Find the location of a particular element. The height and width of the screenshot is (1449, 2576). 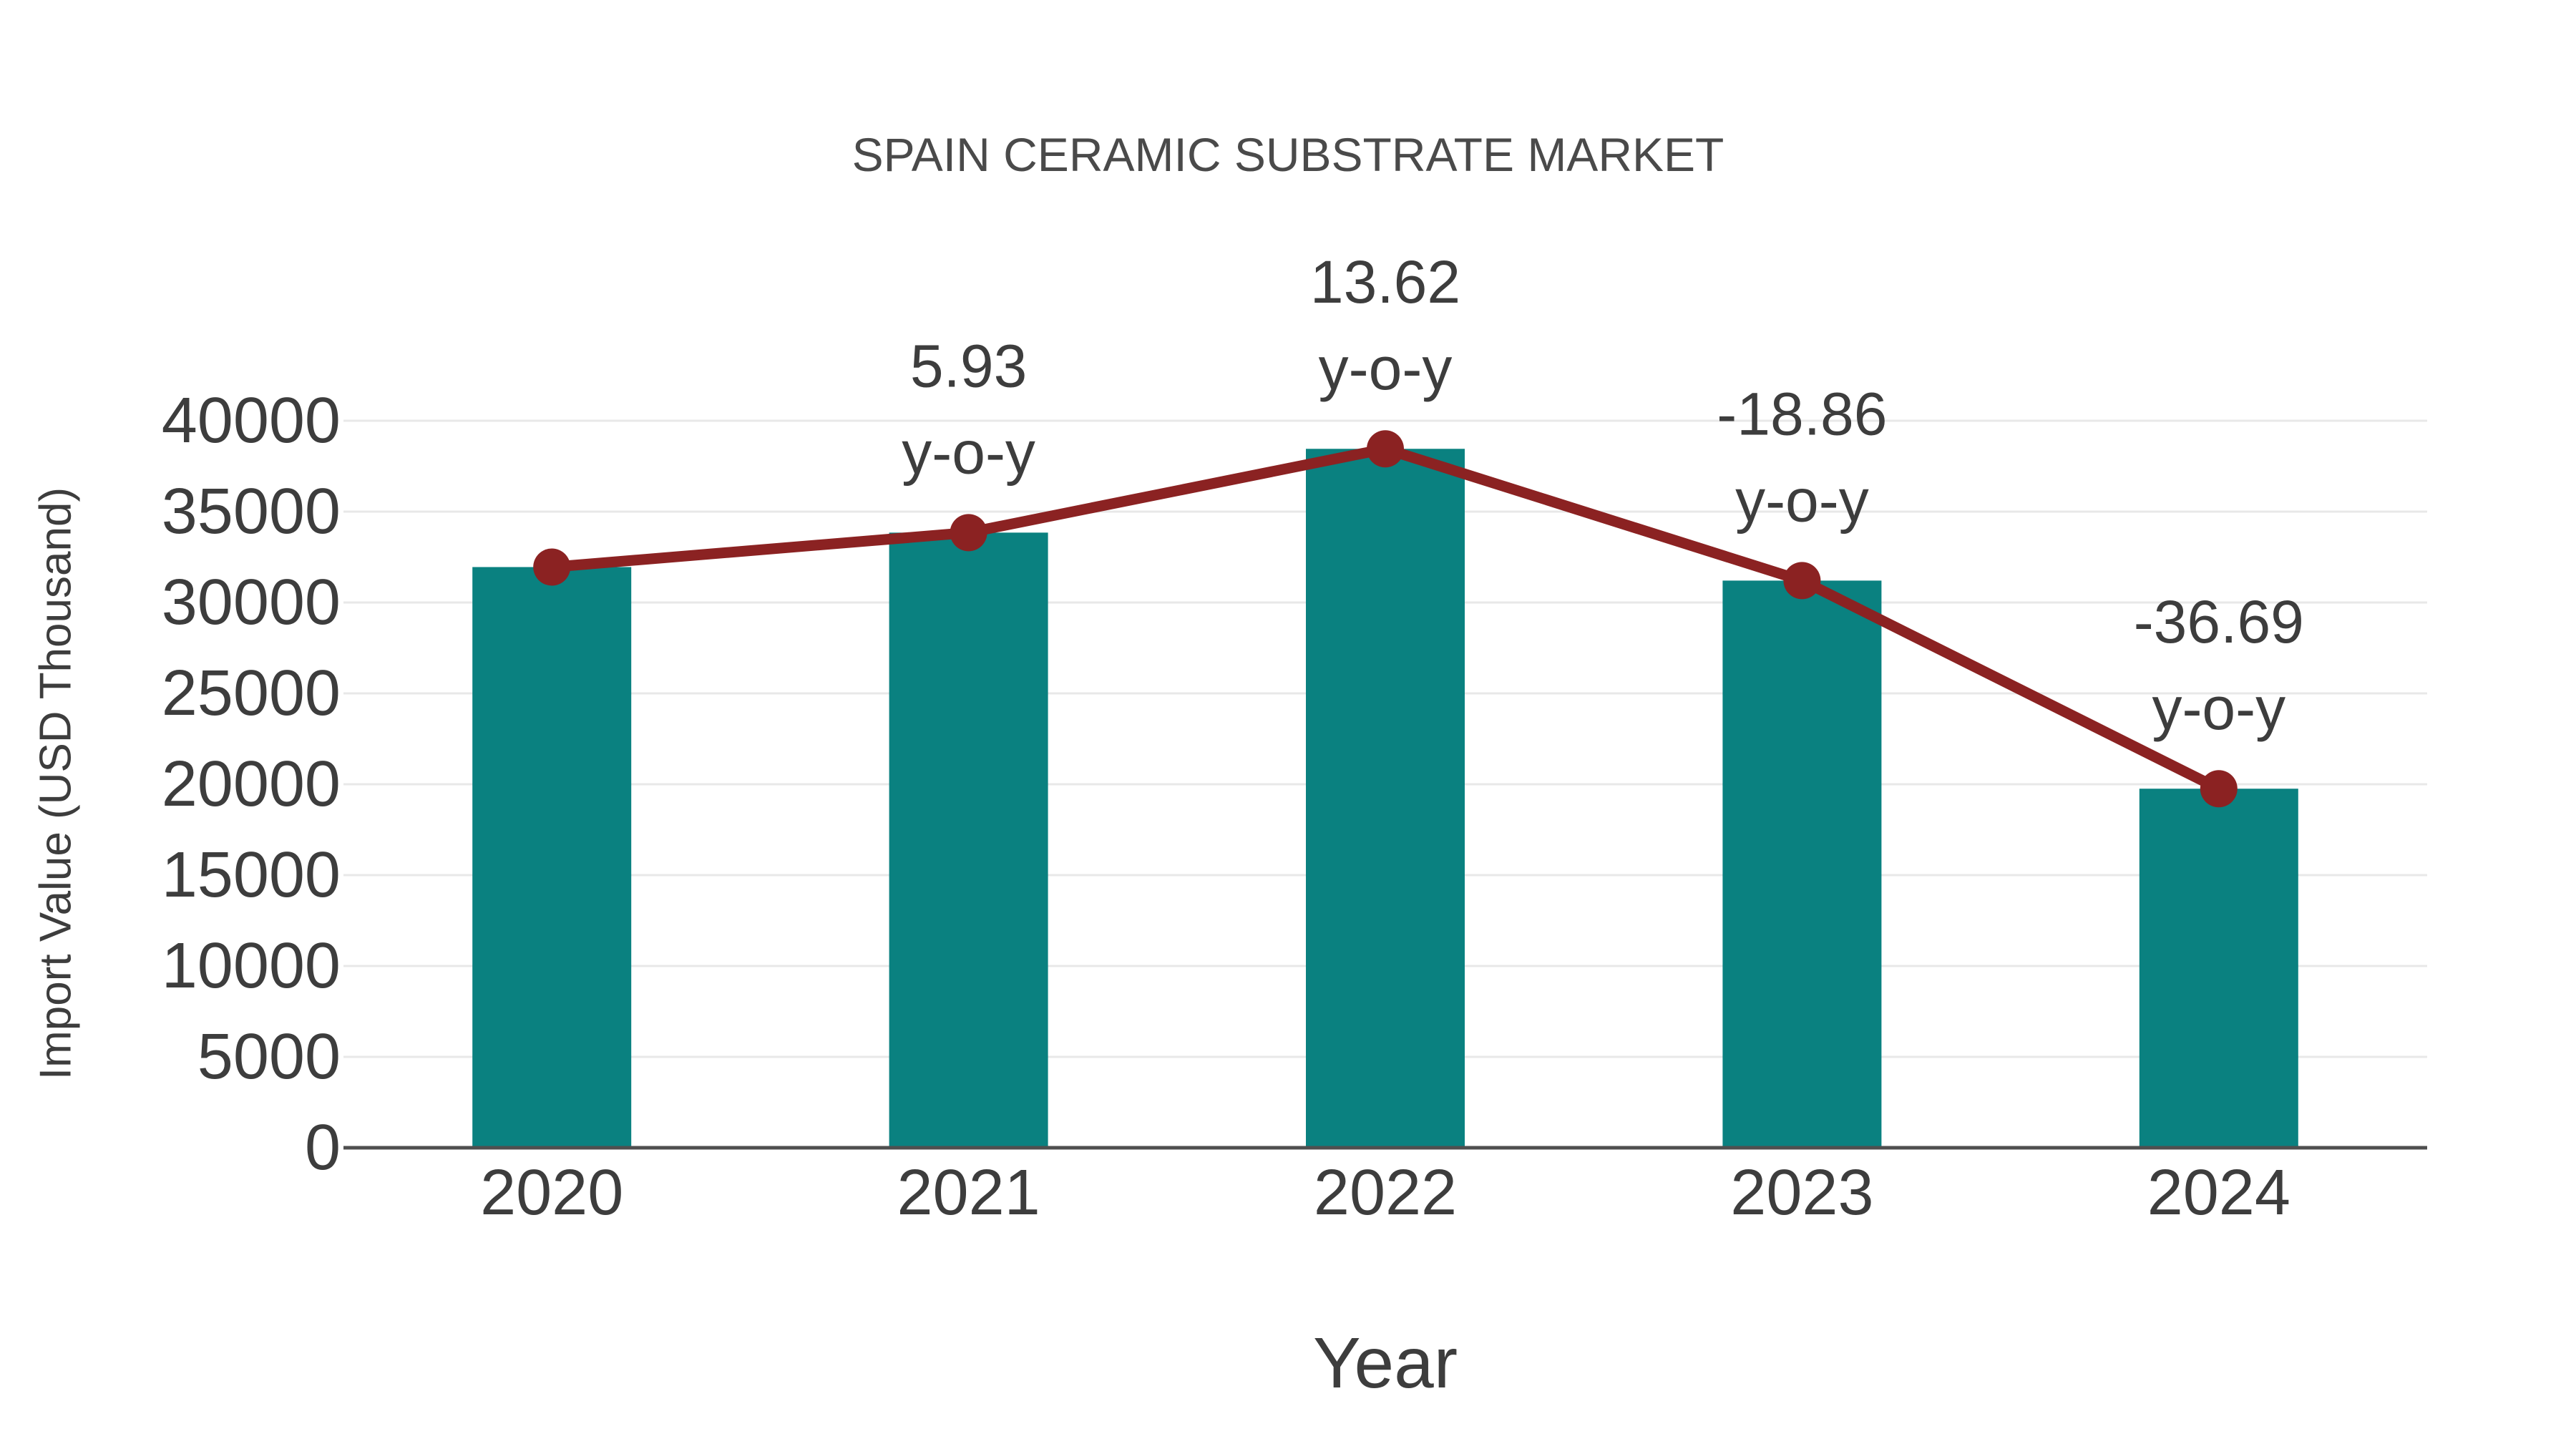

yoy-marker-2024 is located at coordinates (2219, 789).